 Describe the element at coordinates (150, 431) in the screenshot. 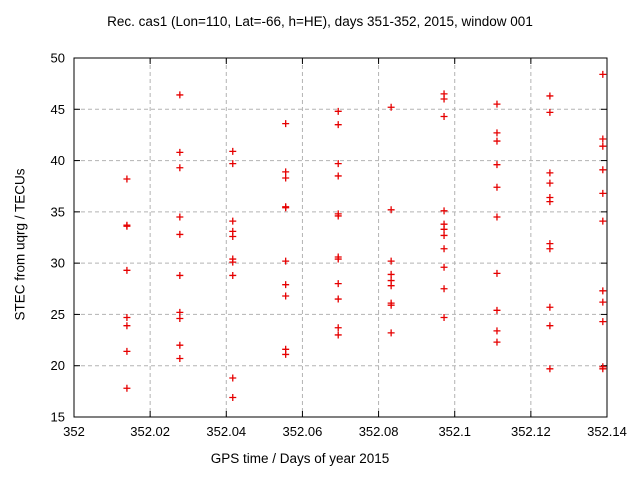

I see `x-tick-label: 352.02` at that location.